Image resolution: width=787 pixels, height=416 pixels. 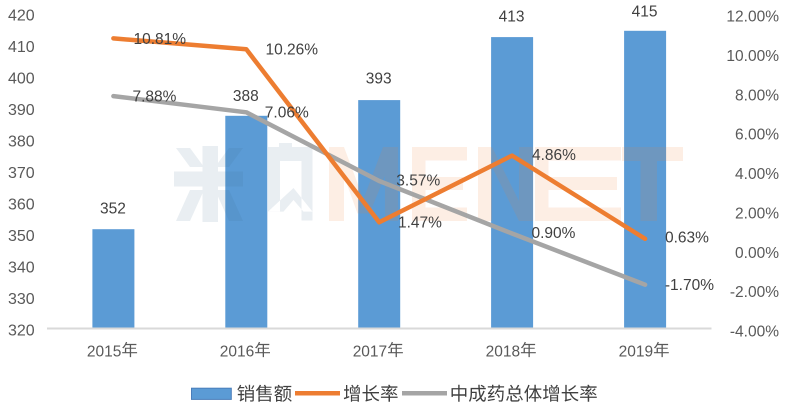 What do you see at coordinates (237, 352) in the screenshot?
I see `svg-text: 2016` at bounding box center [237, 352].